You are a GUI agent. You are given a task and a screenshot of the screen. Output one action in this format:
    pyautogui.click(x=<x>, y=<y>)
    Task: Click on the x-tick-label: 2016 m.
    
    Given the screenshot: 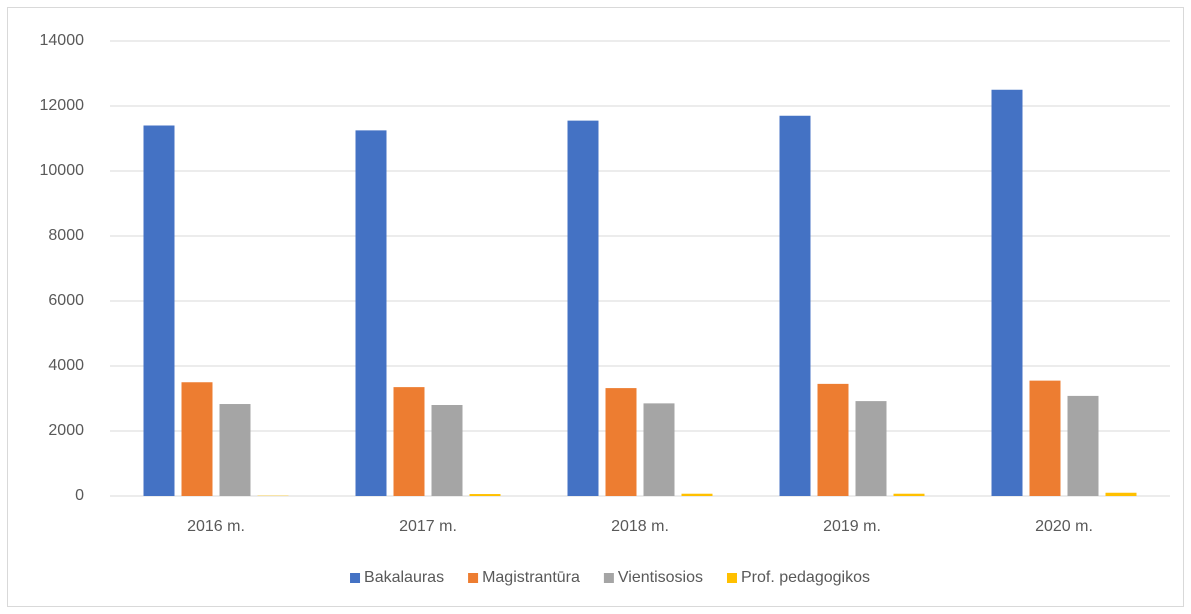 What is the action you would take?
    pyautogui.click(x=216, y=526)
    